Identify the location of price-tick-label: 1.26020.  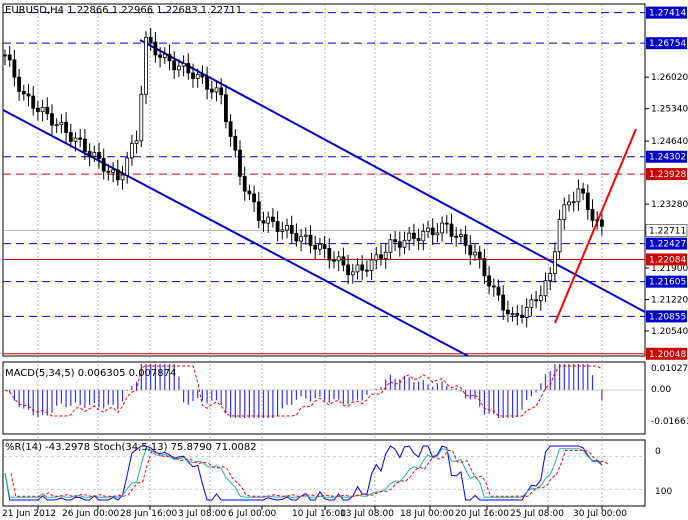
(669, 78).